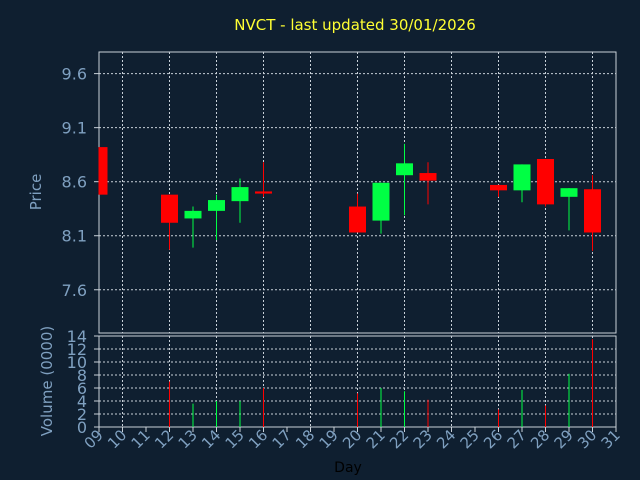  Describe the element at coordinates (82, 375) in the screenshot. I see `volume-tick-label: 8` at that location.